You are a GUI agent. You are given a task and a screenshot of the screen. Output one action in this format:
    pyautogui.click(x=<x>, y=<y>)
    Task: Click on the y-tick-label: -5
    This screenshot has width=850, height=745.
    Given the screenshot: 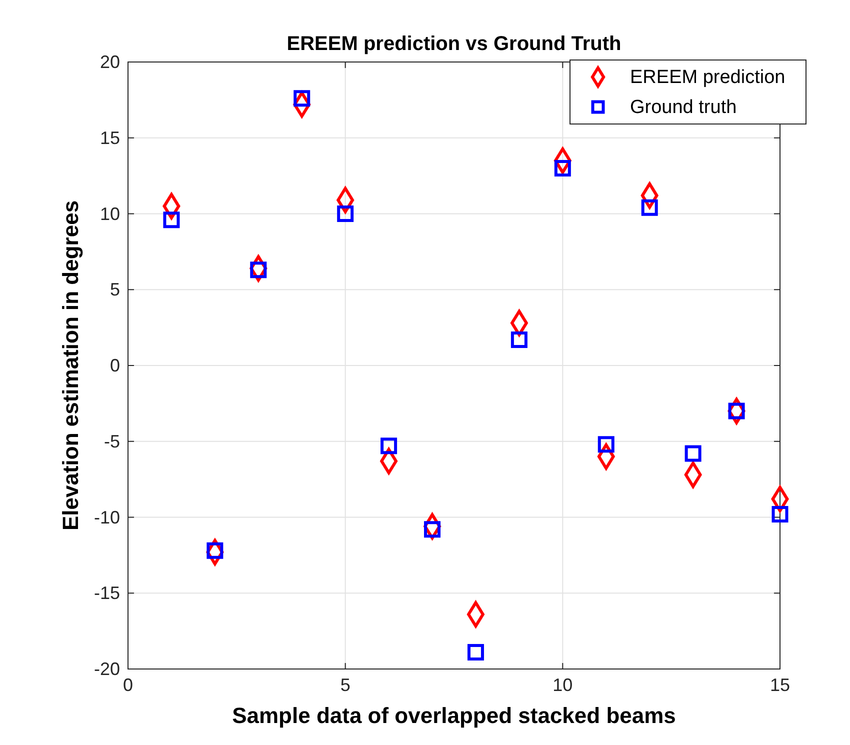 What is the action you would take?
    pyautogui.click(x=112, y=441)
    